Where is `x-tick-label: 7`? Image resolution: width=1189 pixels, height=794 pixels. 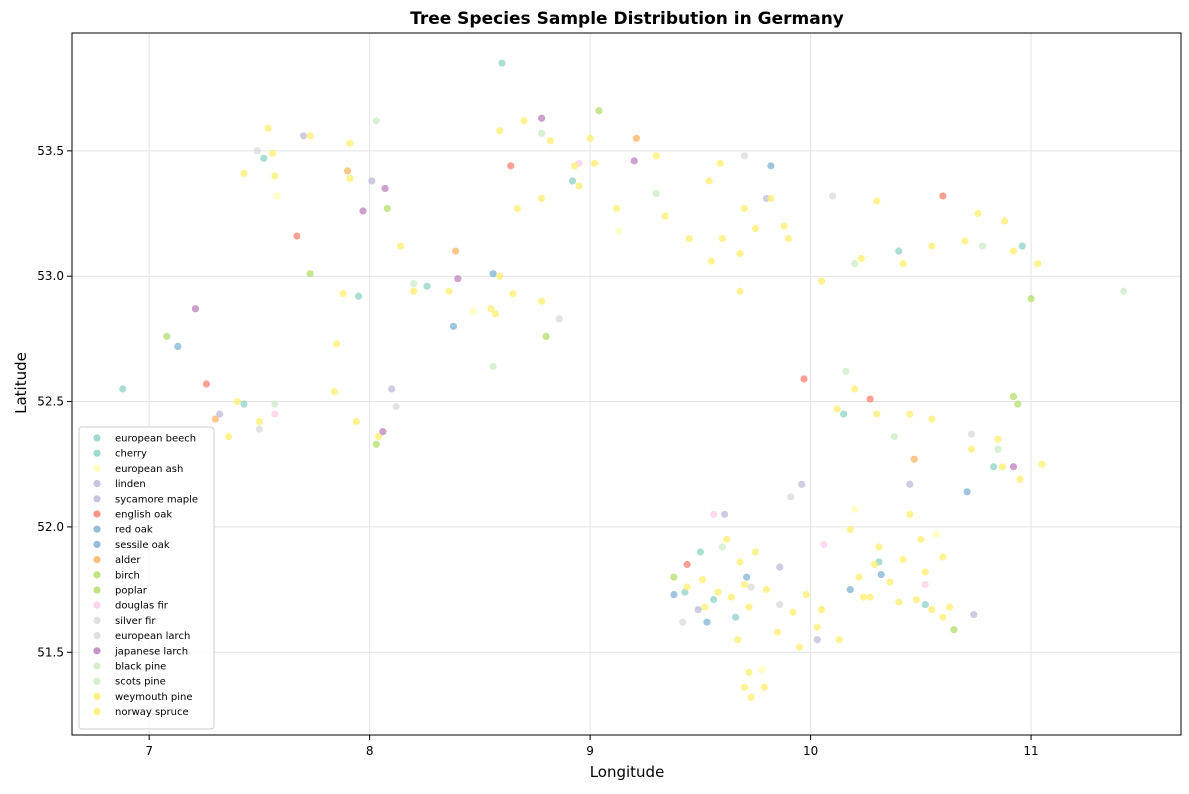 x-tick-label: 7 is located at coordinates (149, 751).